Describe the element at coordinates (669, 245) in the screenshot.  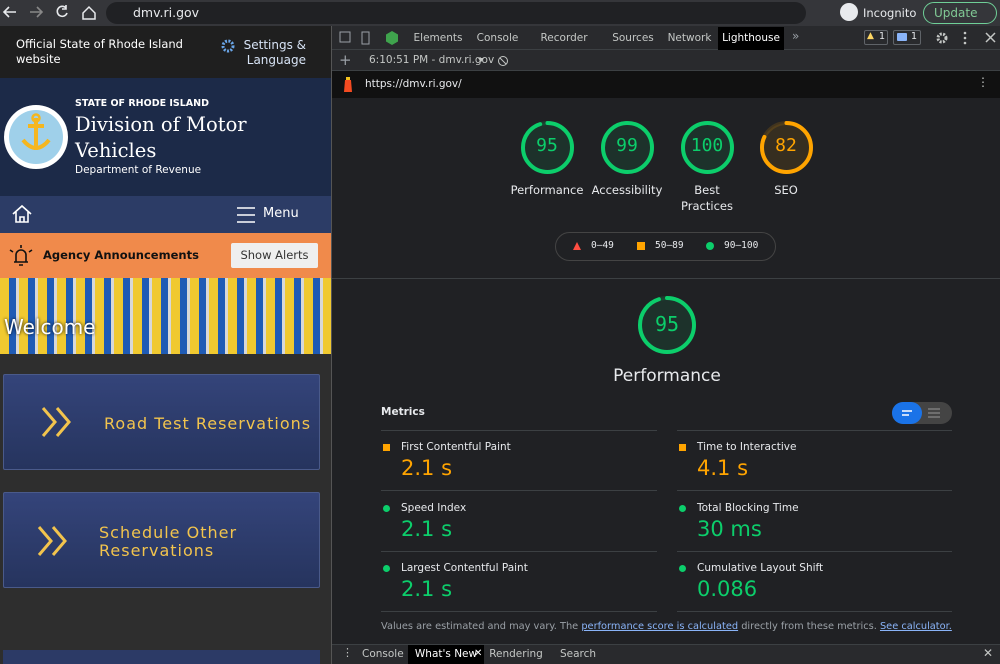
I see `legend-label: 50–89` at that location.